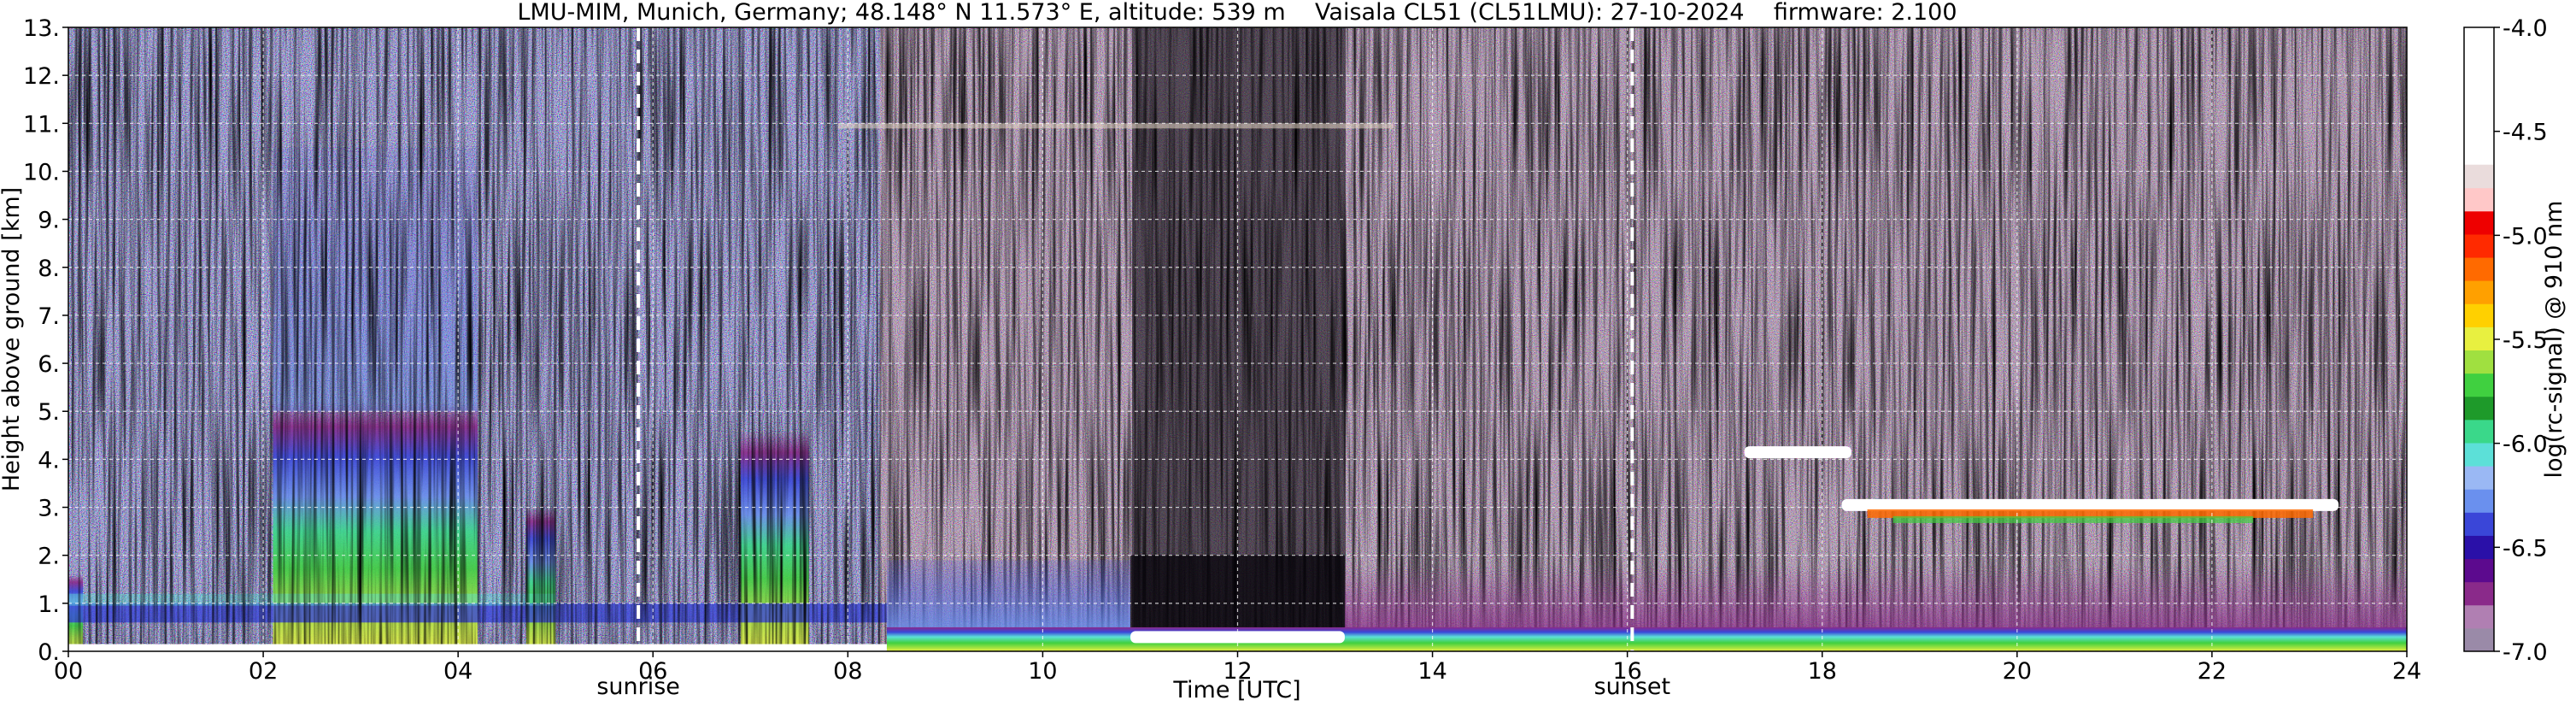 Image resolution: width=2576 pixels, height=706 pixels. What do you see at coordinates (1431, 671) in the screenshot?
I see `x-tick-label: 14` at bounding box center [1431, 671].